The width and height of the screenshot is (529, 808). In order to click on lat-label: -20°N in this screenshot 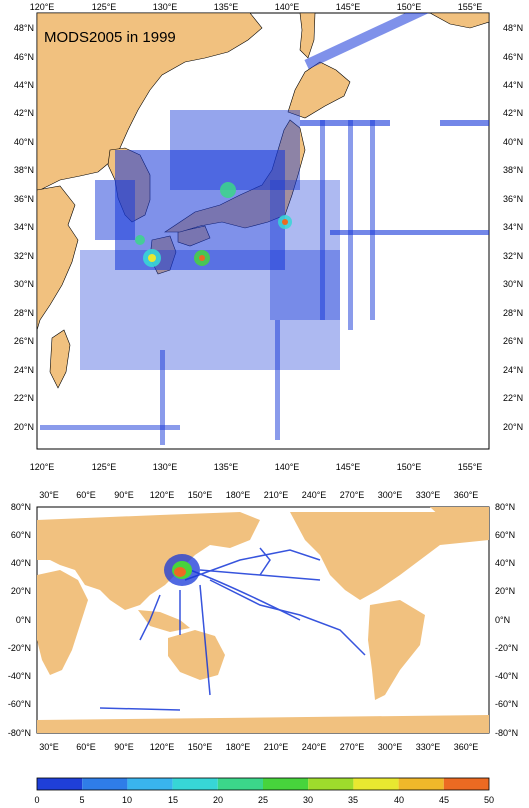, I will do `click(506, 648)`.